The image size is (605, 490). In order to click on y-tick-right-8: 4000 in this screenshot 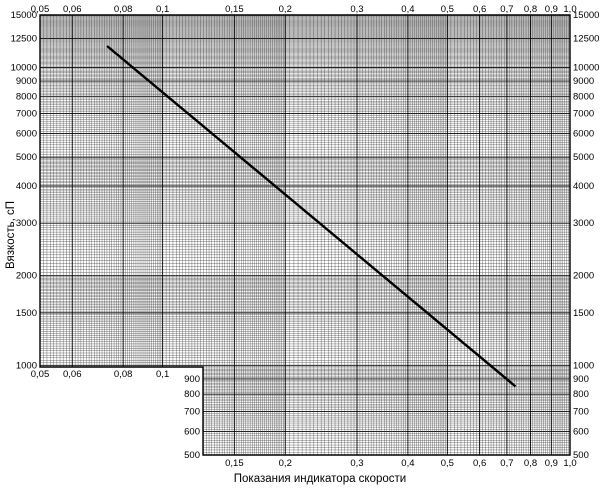, I will do `click(583, 186)`.